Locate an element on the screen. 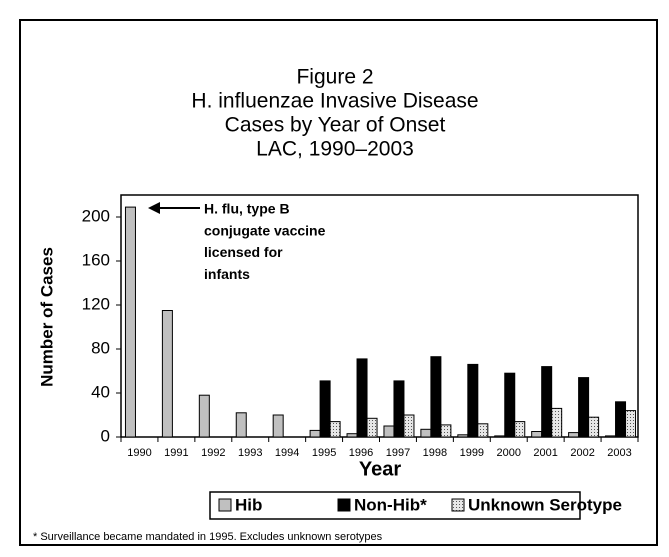 The width and height of the screenshot is (669, 557). x-tick-label: 1999 is located at coordinates (472, 453).